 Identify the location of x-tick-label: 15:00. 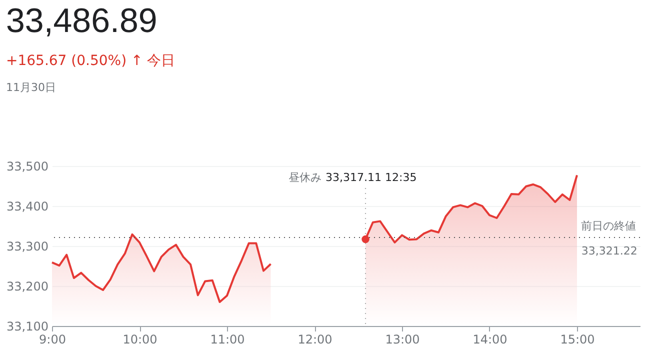
(577, 339).